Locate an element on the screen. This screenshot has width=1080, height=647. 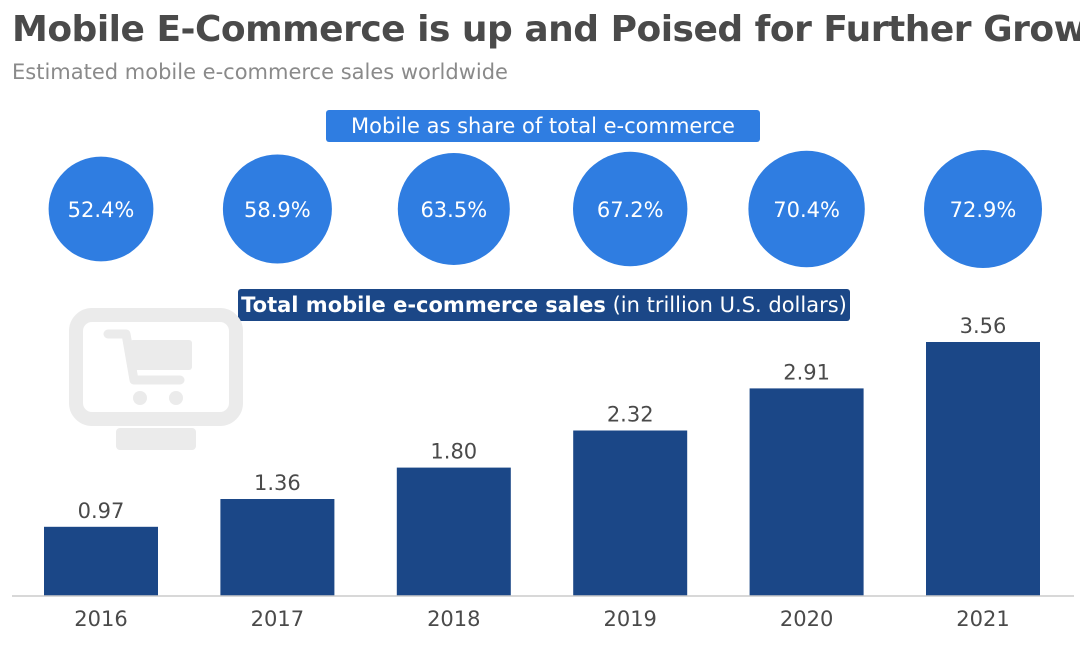
bar-2021 is located at coordinates (983, 469).